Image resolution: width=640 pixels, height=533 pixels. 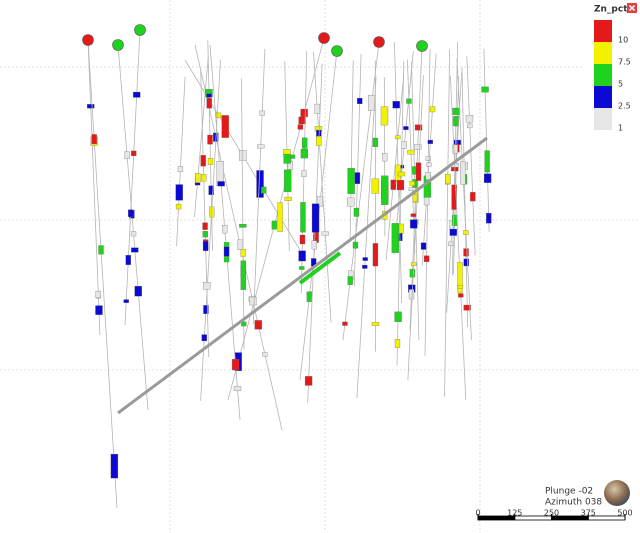 What do you see at coordinates (320, 268) in the screenshot?
I see `trend-highlight` at bounding box center [320, 268].